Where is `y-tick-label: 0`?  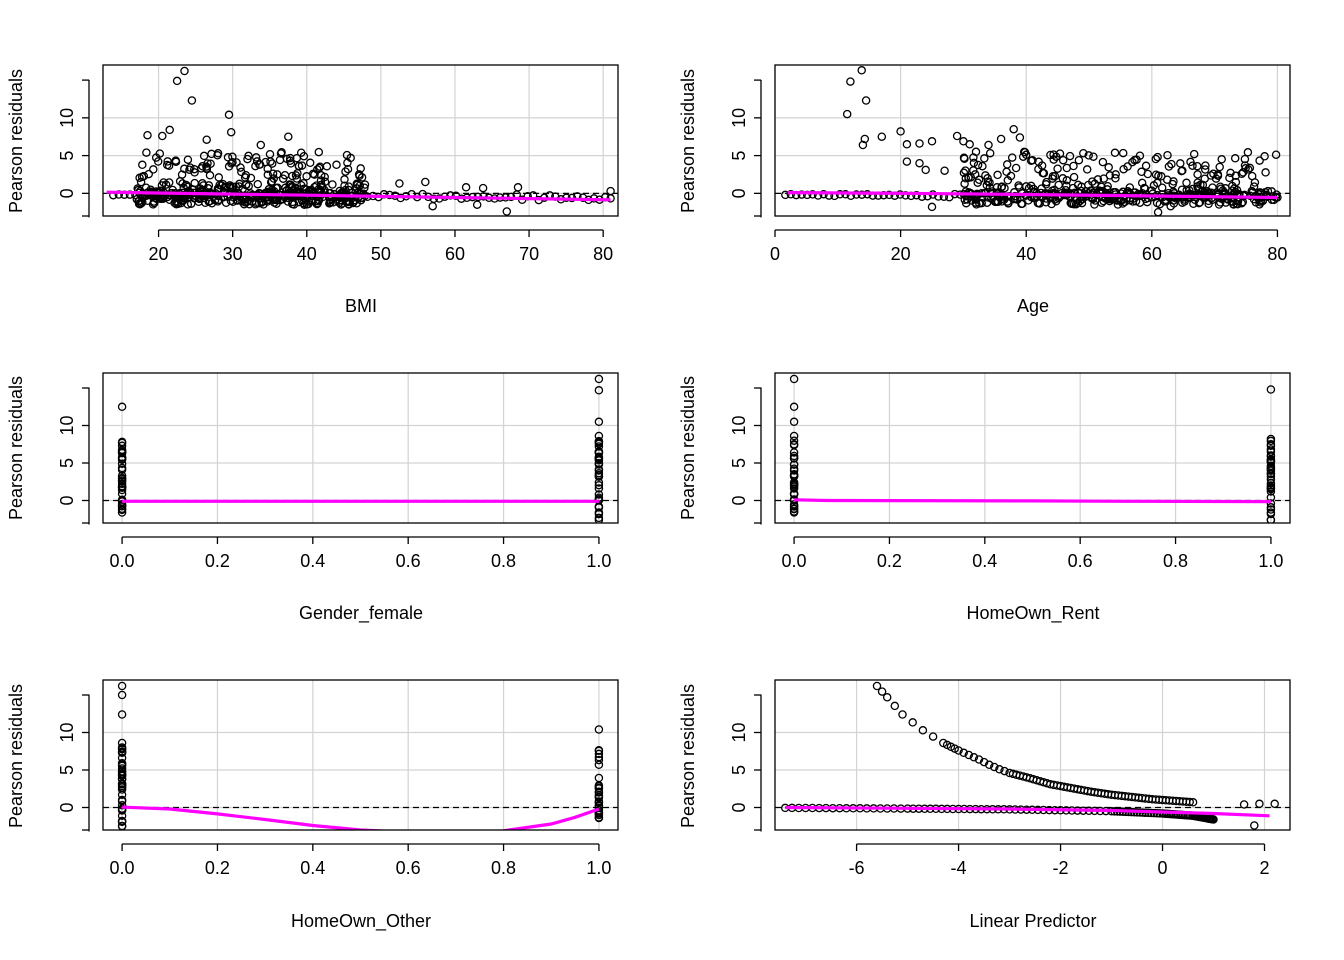
y-tick-label: 0 is located at coordinates (67, 807).